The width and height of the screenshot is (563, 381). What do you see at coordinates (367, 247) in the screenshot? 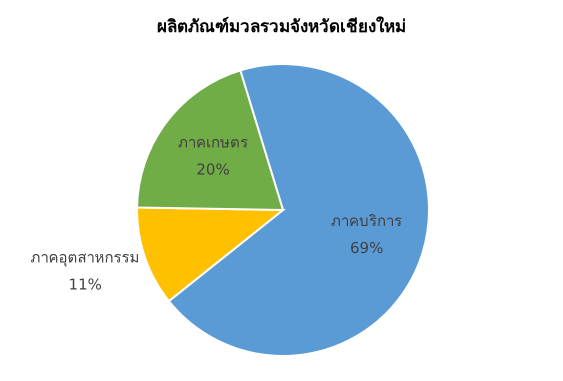
I see `data-label: 69%` at bounding box center [367, 247].